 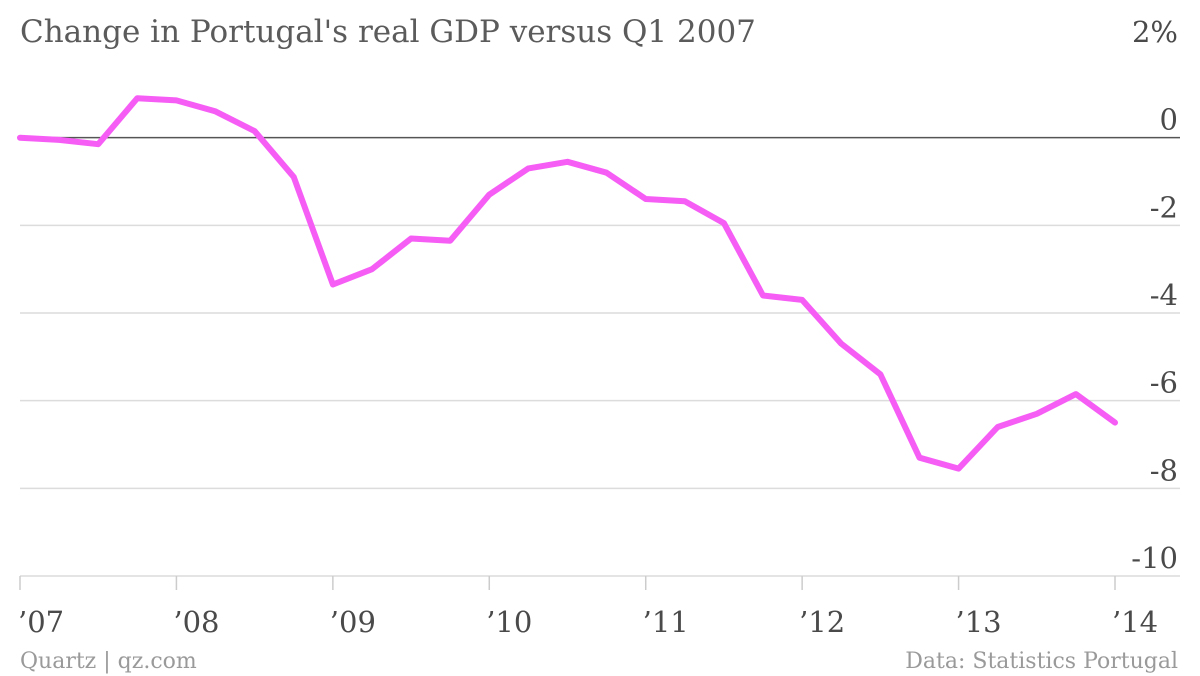 I want to click on y-tick-label: -8, so click(x=1164, y=470).